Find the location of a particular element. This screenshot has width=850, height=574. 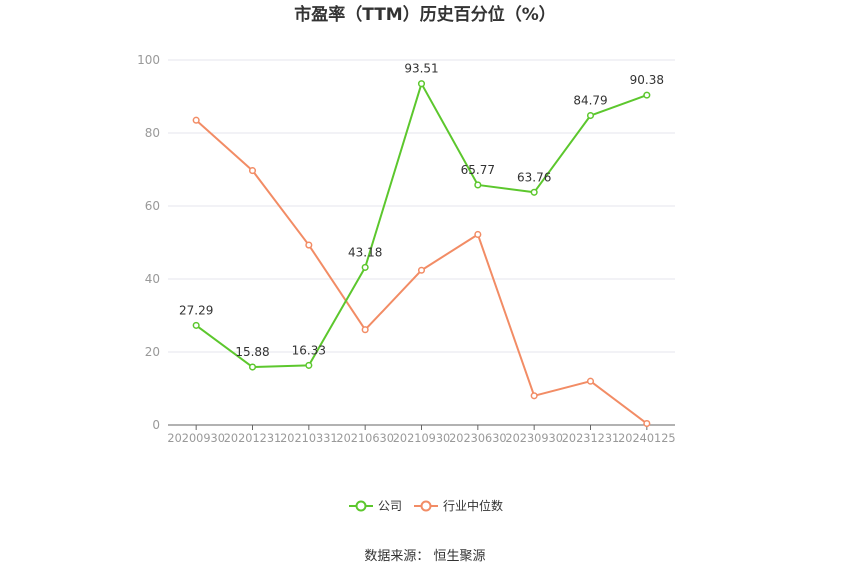

legend: 公司 行业中位数 is located at coordinates (426, 505).